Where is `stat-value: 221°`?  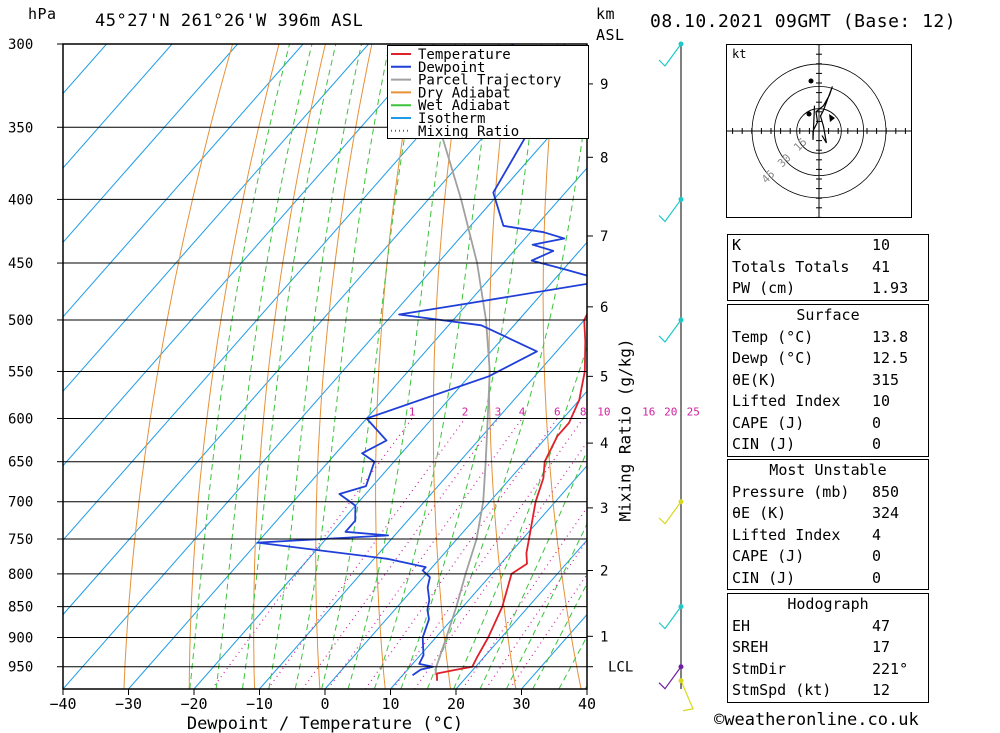
stat-value: 221° is located at coordinates (890, 668).